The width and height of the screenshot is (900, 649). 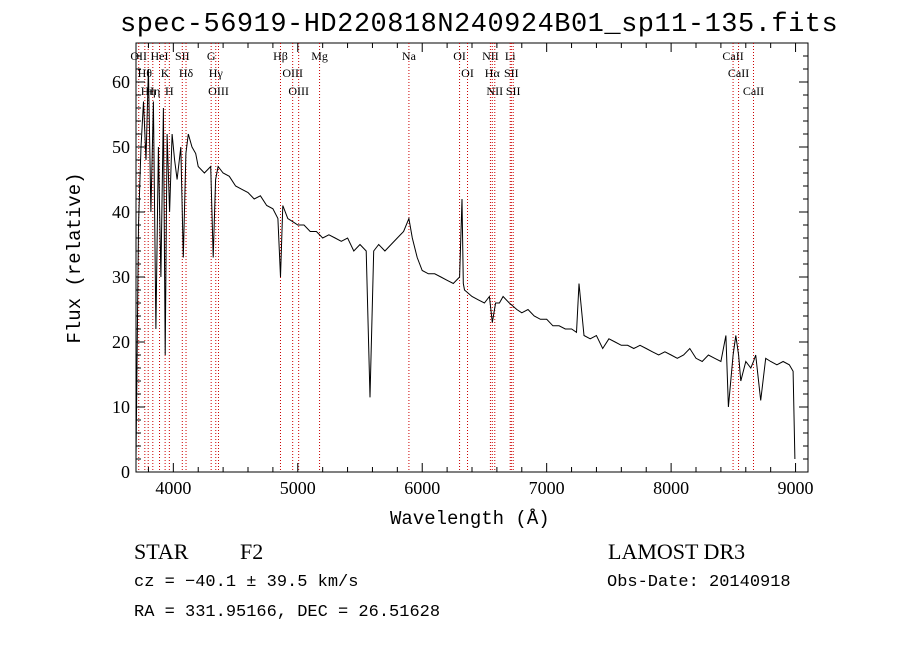 I want to click on y-axis-label: Flux (relative), so click(x=75, y=257).